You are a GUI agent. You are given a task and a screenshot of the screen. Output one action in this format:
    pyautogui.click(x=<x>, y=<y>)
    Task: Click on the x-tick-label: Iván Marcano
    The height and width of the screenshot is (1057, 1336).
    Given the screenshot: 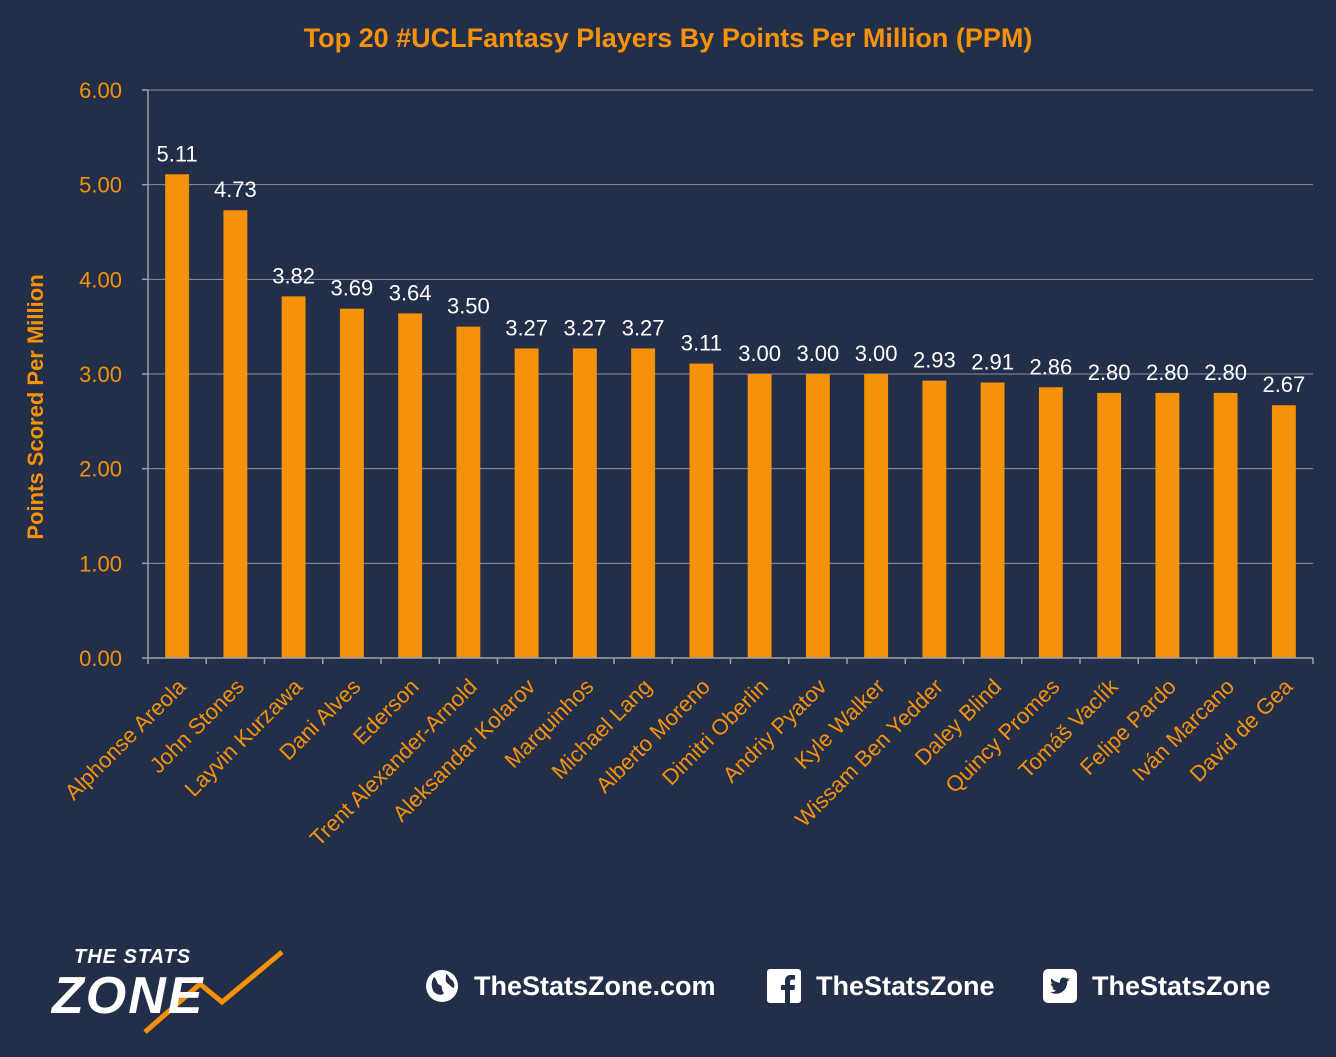 What is the action you would take?
    pyautogui.click(x=1183, y=730)
    